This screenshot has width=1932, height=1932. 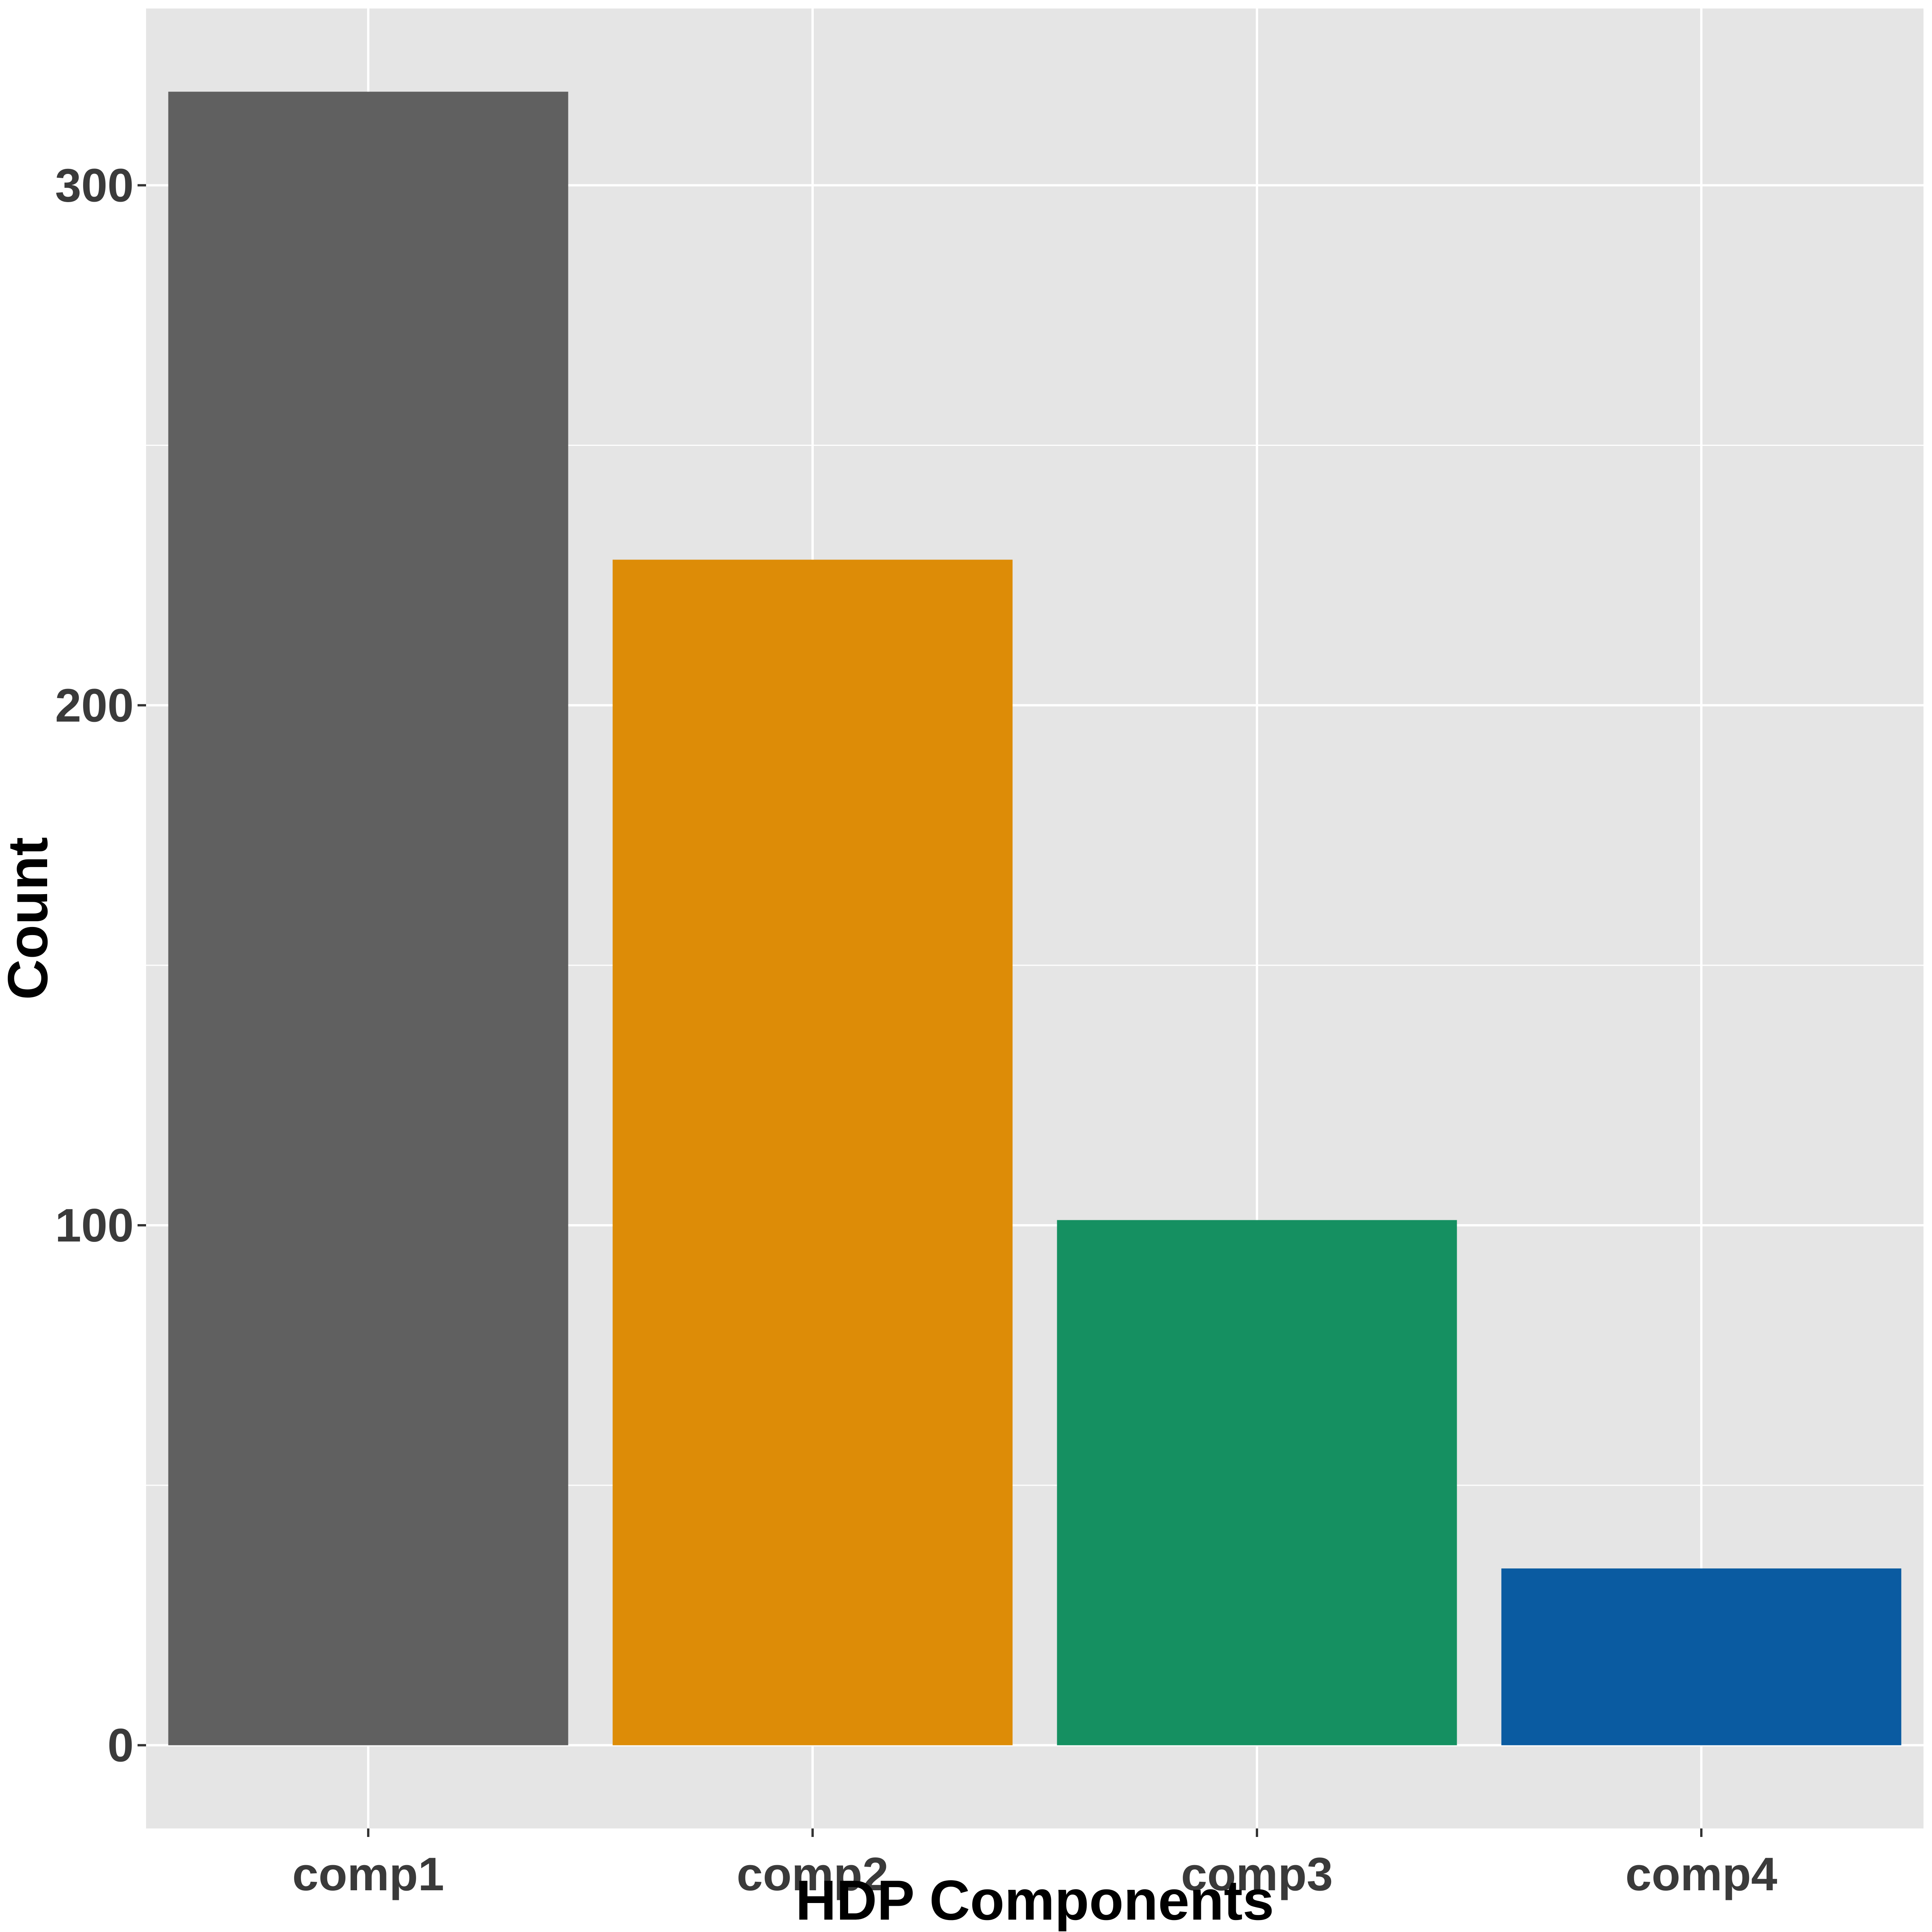 I want to click on x-tick-label: comp1, so click(x=368, y=1874).